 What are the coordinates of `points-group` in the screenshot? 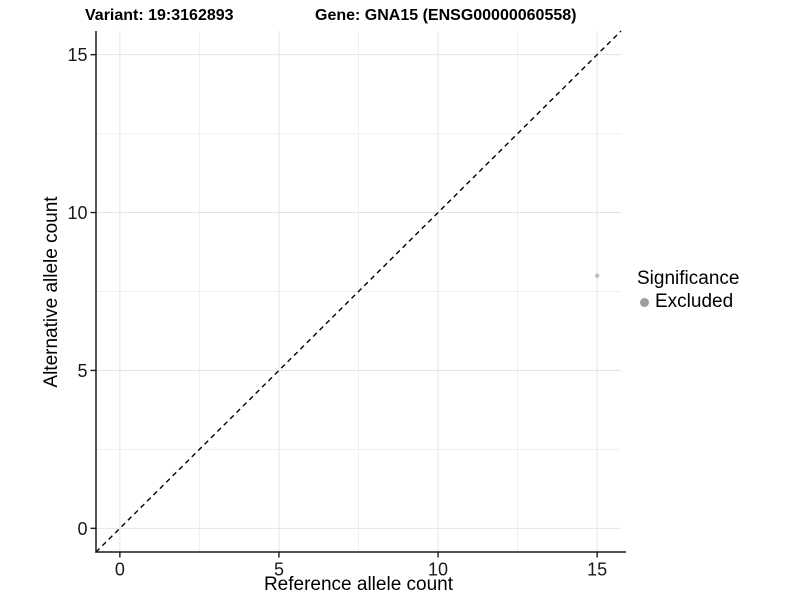 It's located at (597, 275).